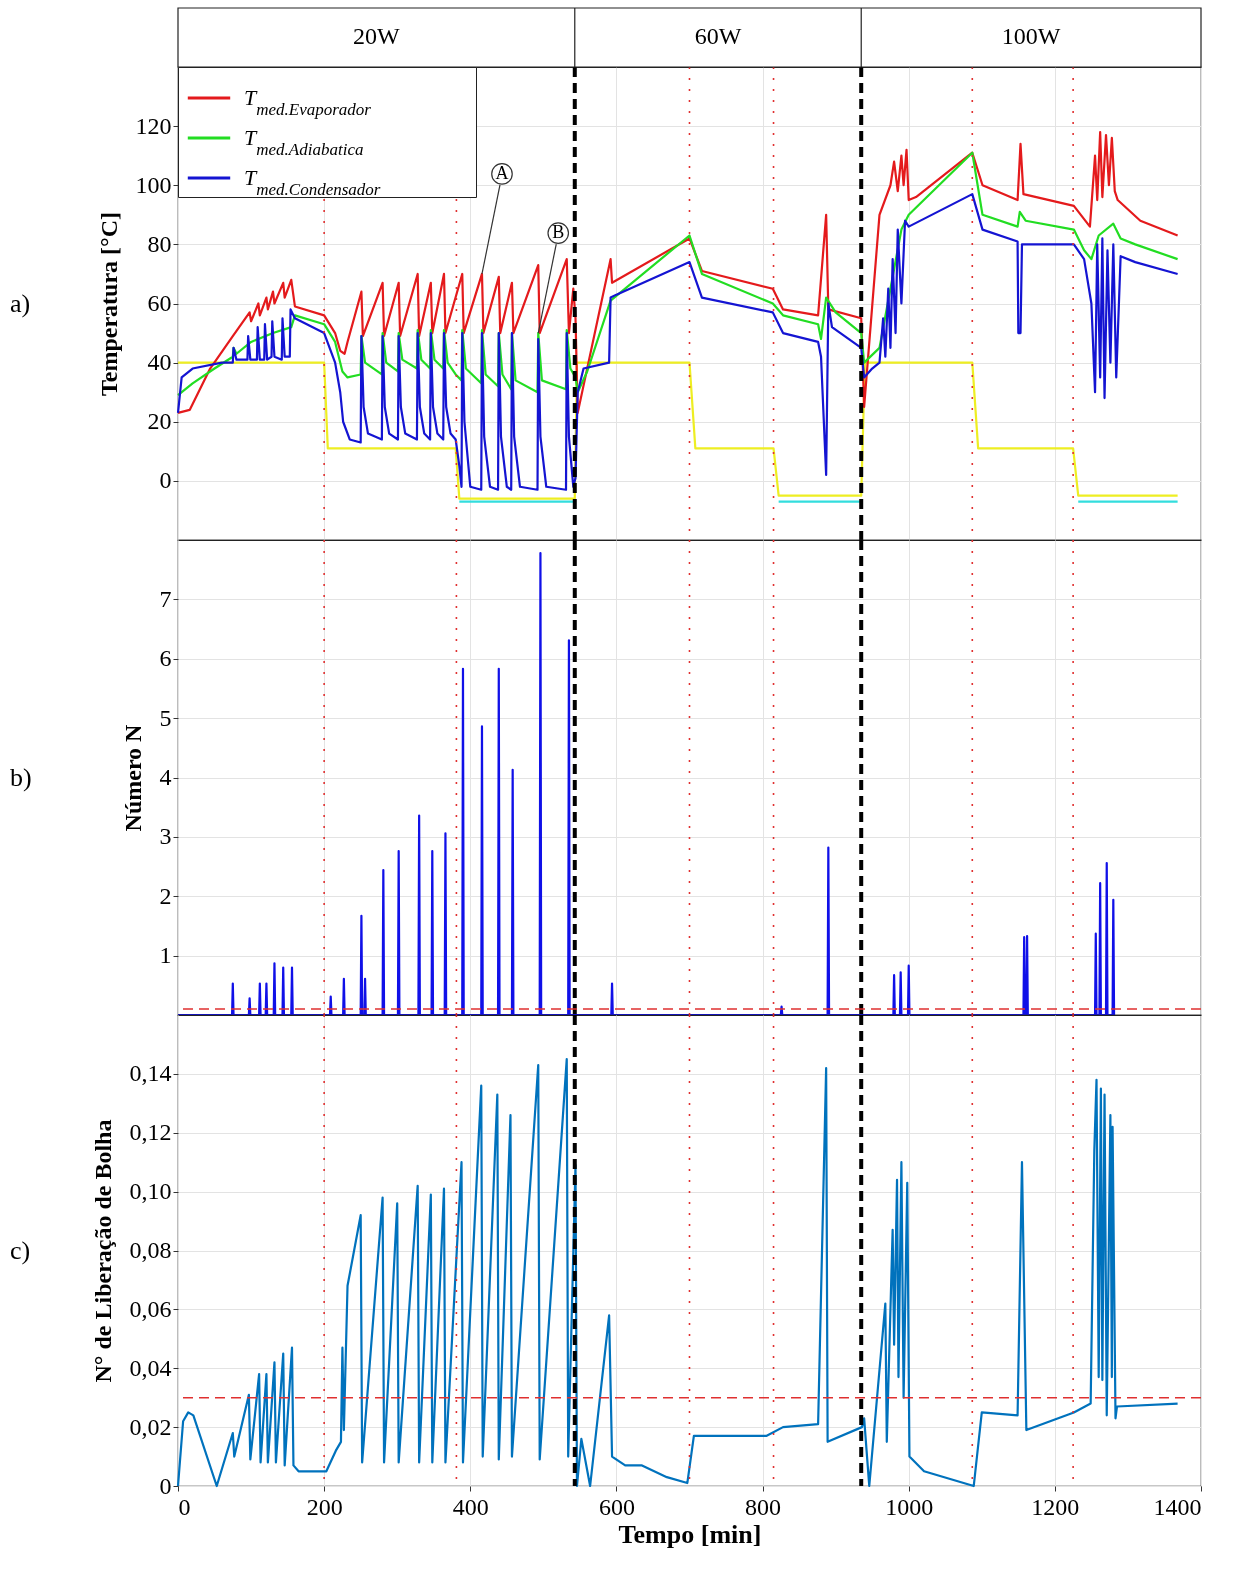  I want to click on annotation: A, so click(502, 172).